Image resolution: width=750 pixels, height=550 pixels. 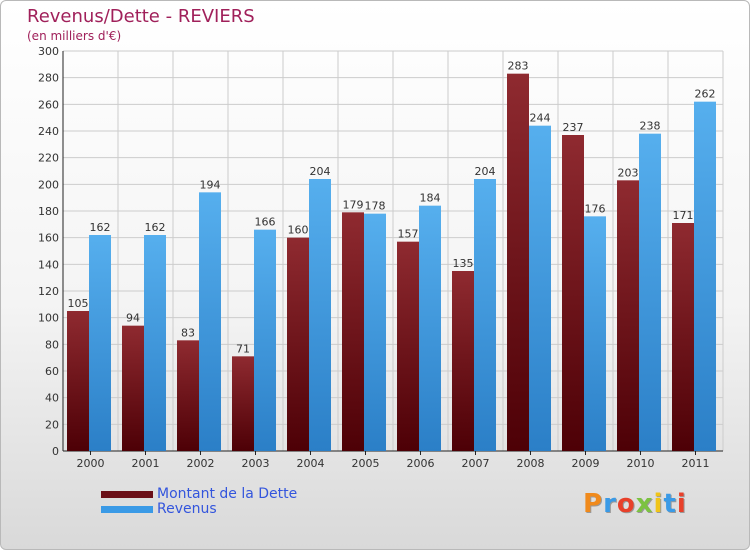 I want to click on y-tick-label: 0, so click(x=55, y=451).